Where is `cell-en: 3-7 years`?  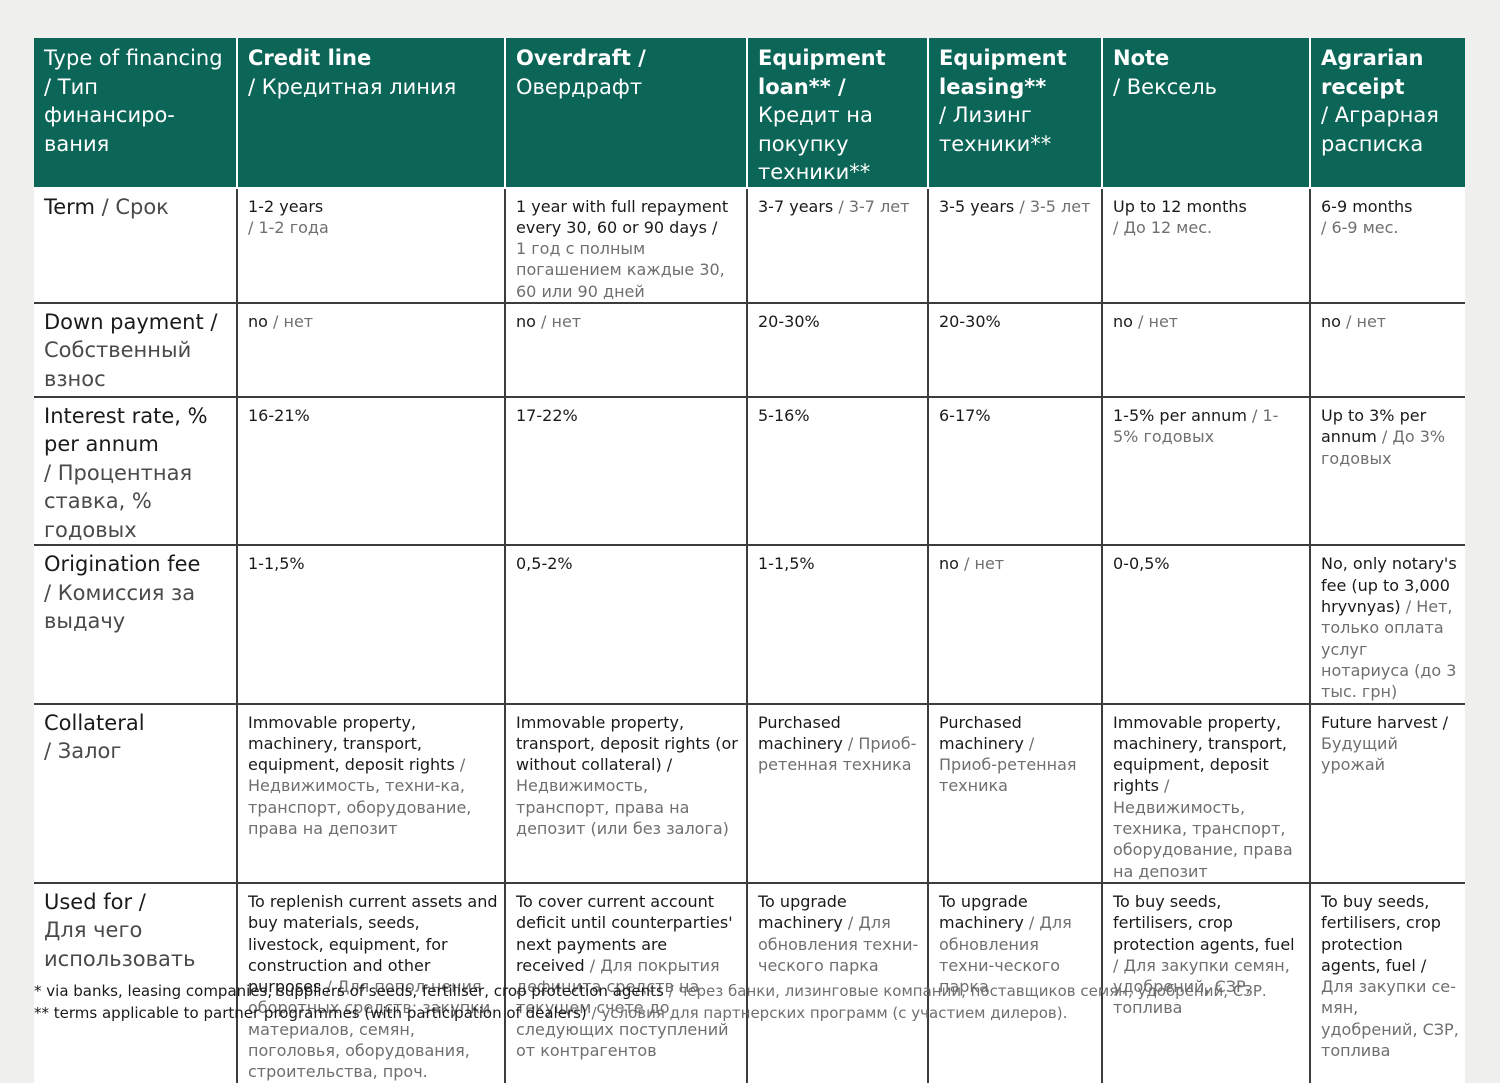 cell-en: 3-7 years is located at coordinates (796, 206).